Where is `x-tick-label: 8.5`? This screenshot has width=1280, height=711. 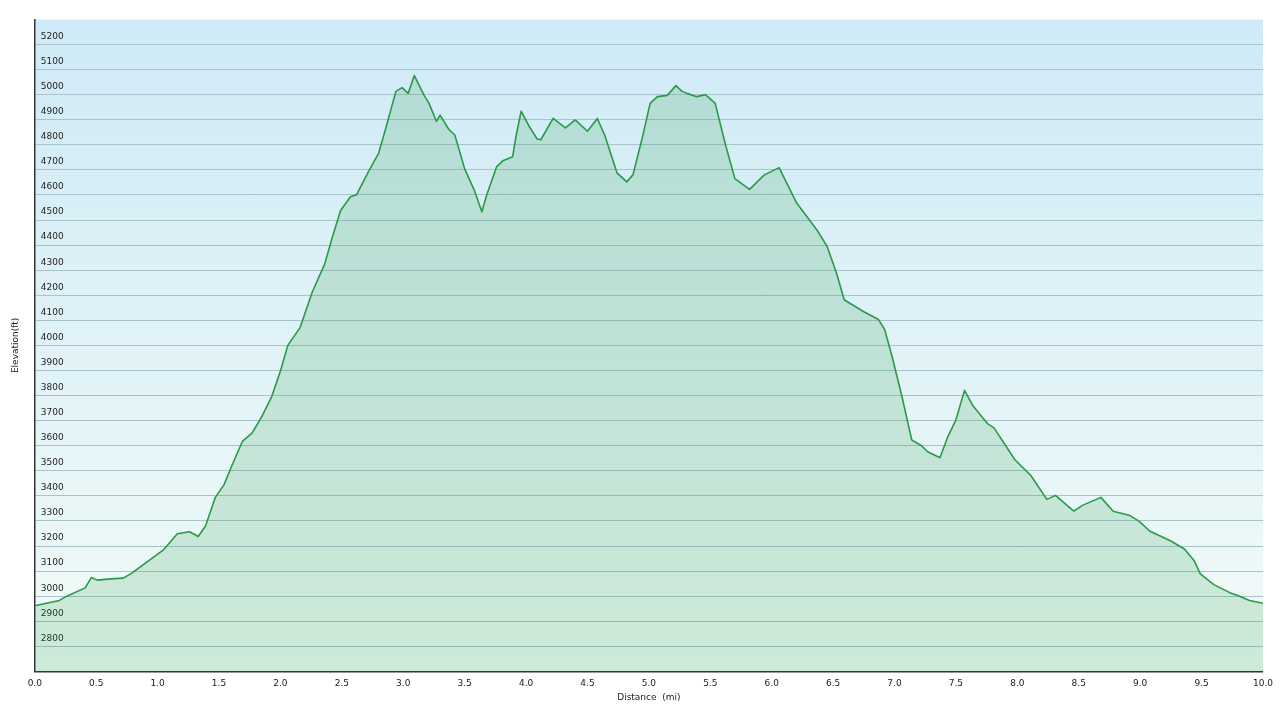
x-tick-label: 8.5 is located at coordinates (1078, 683).